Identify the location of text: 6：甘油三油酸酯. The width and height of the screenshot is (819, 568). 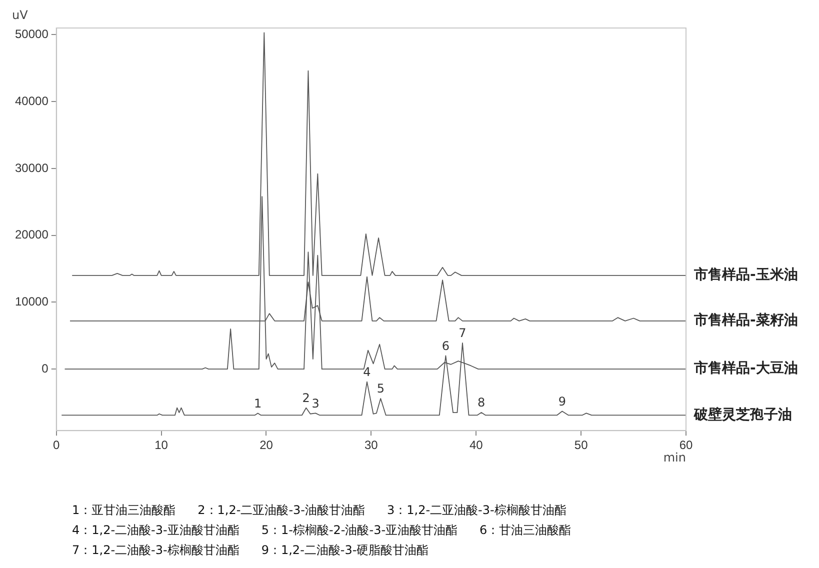
(526, 530).